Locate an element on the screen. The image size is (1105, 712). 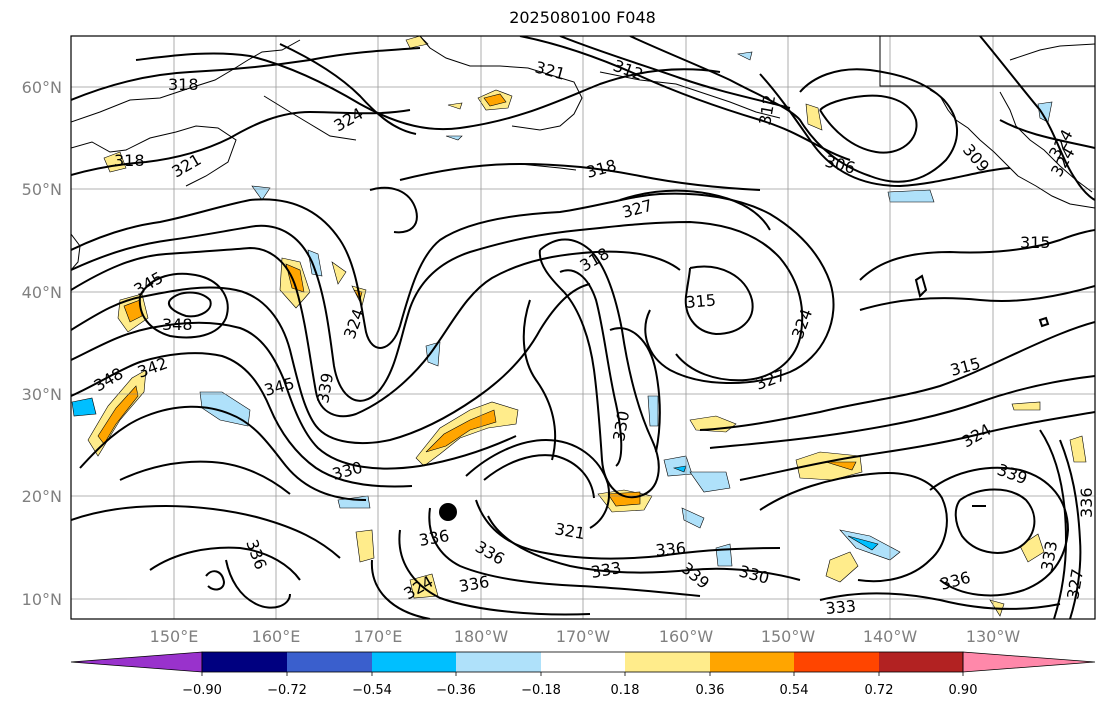
contour-label: 333 is located at coordinates (841, 607).